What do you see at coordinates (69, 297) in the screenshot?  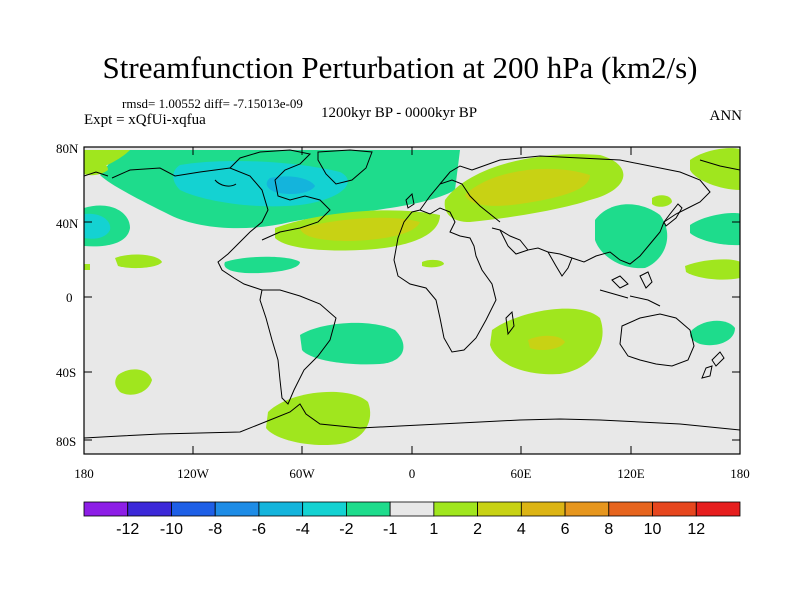 I see `lat-label: 0` at bounding box center [69, 297].